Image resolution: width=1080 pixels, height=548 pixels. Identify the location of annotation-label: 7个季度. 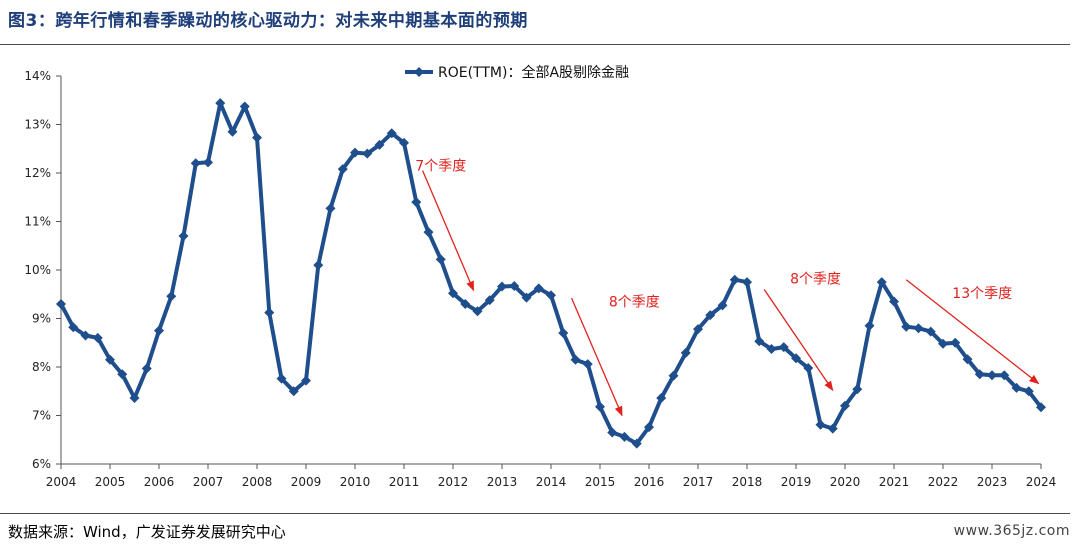
(440, 167).